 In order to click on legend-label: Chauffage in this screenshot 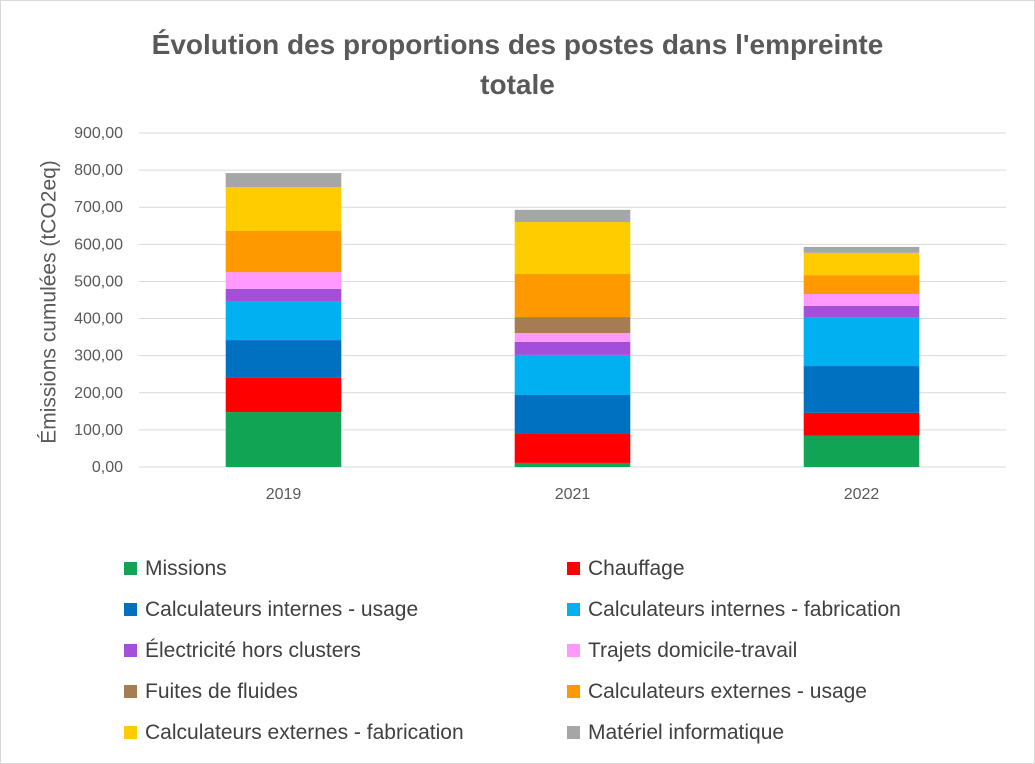, I will do `click(636, 568)`.